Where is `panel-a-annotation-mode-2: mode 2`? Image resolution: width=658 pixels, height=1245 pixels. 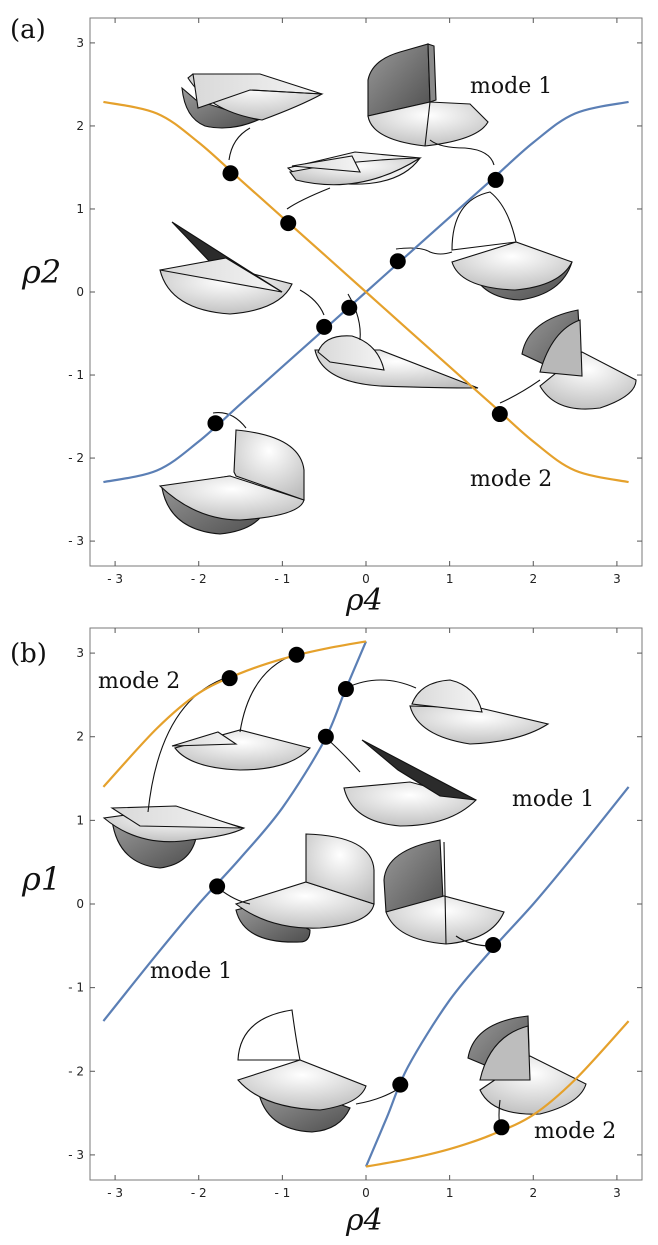 panel-a-annotation-mode-2: mode 2 is located at coordinates (511, 479).